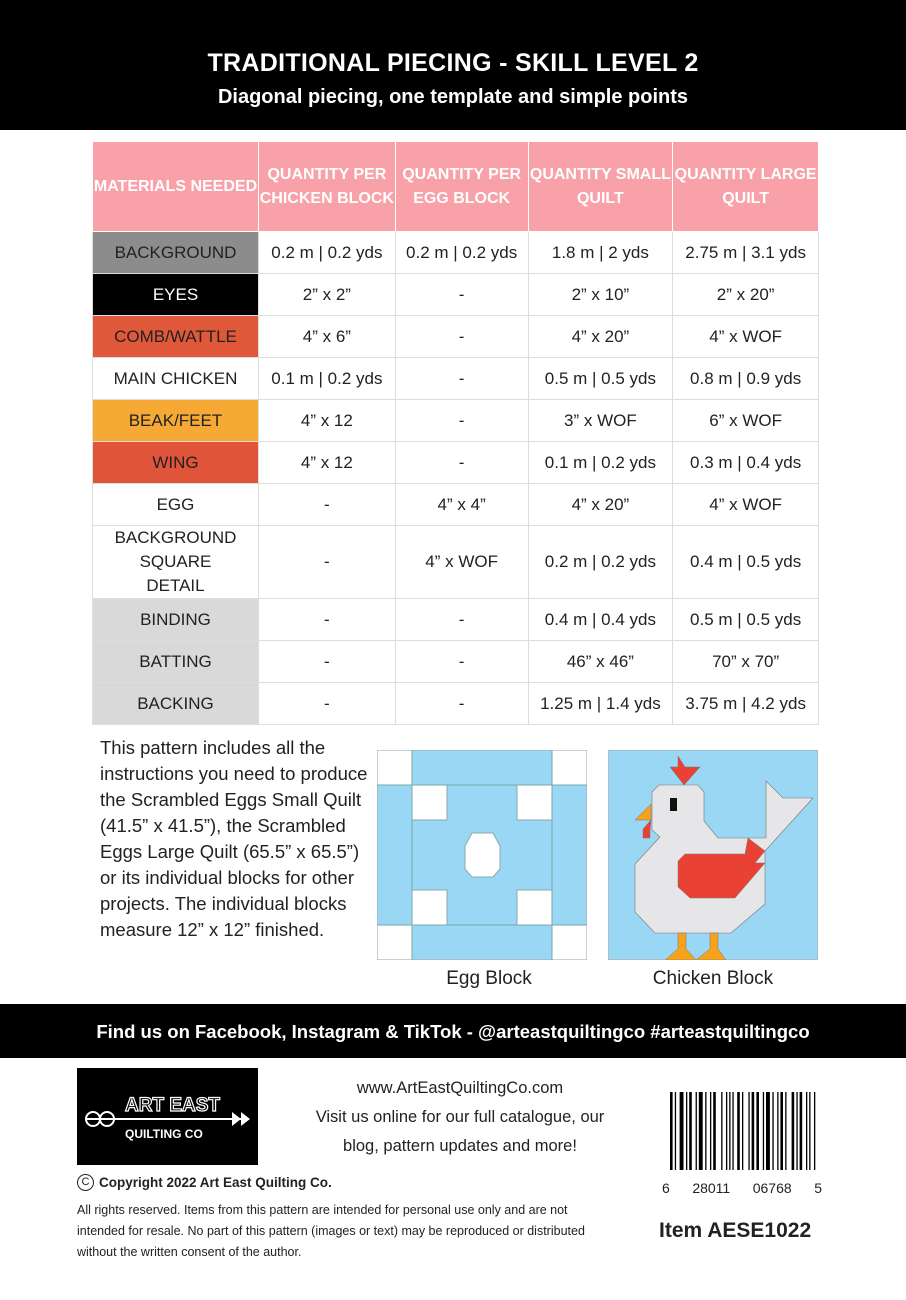 The height and width of the screenshot is (1300, 906). Describe the element at coordinates (600, 562) in the screenshot. I see `quantity-cell: 0.2 m | 0.2 yds` at that location.